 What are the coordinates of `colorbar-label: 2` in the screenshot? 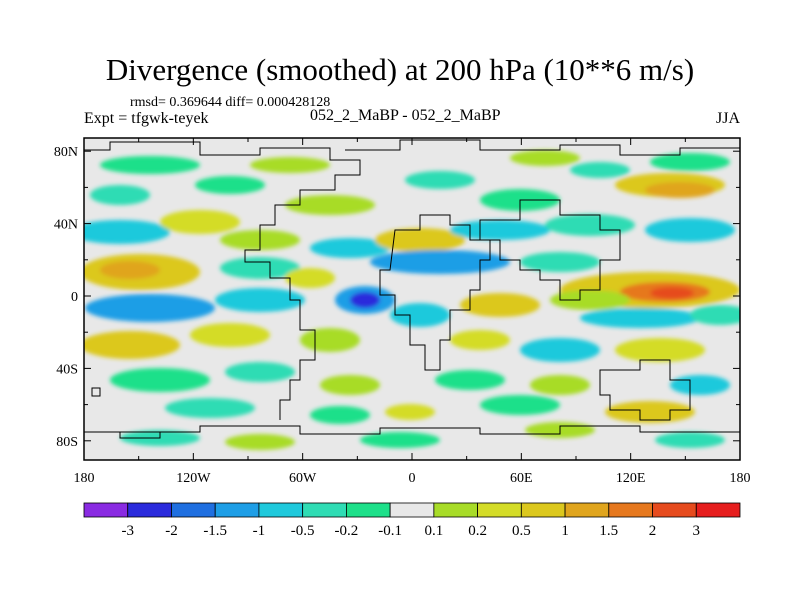 It's located at (653, 531).